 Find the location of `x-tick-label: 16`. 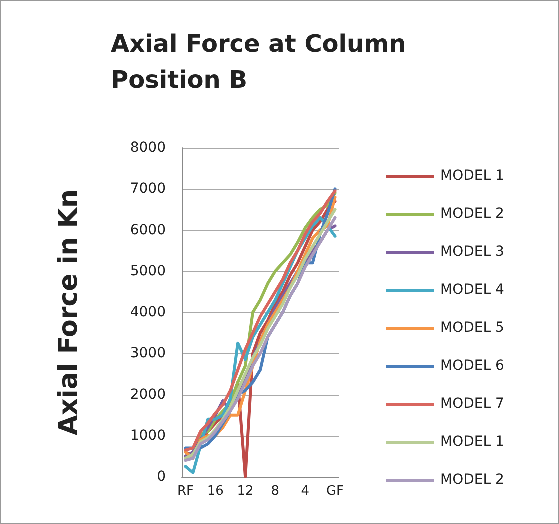

x-tick-label: 16 is located at coordinates (215, 491).